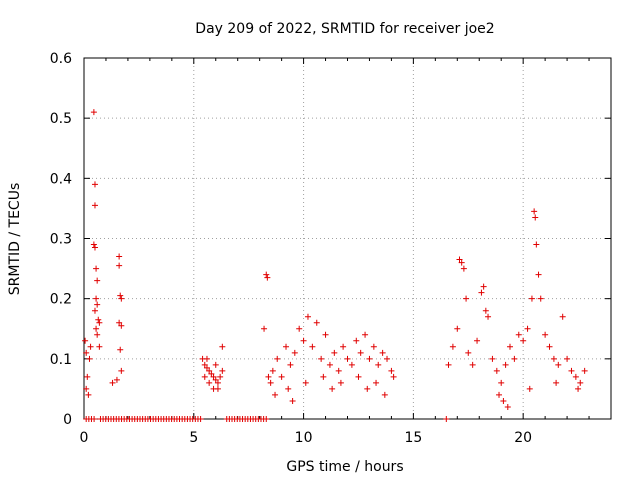 This screenshot has height=480, width=640. I want to click on x-tick-label: 5, so click(193, 438).